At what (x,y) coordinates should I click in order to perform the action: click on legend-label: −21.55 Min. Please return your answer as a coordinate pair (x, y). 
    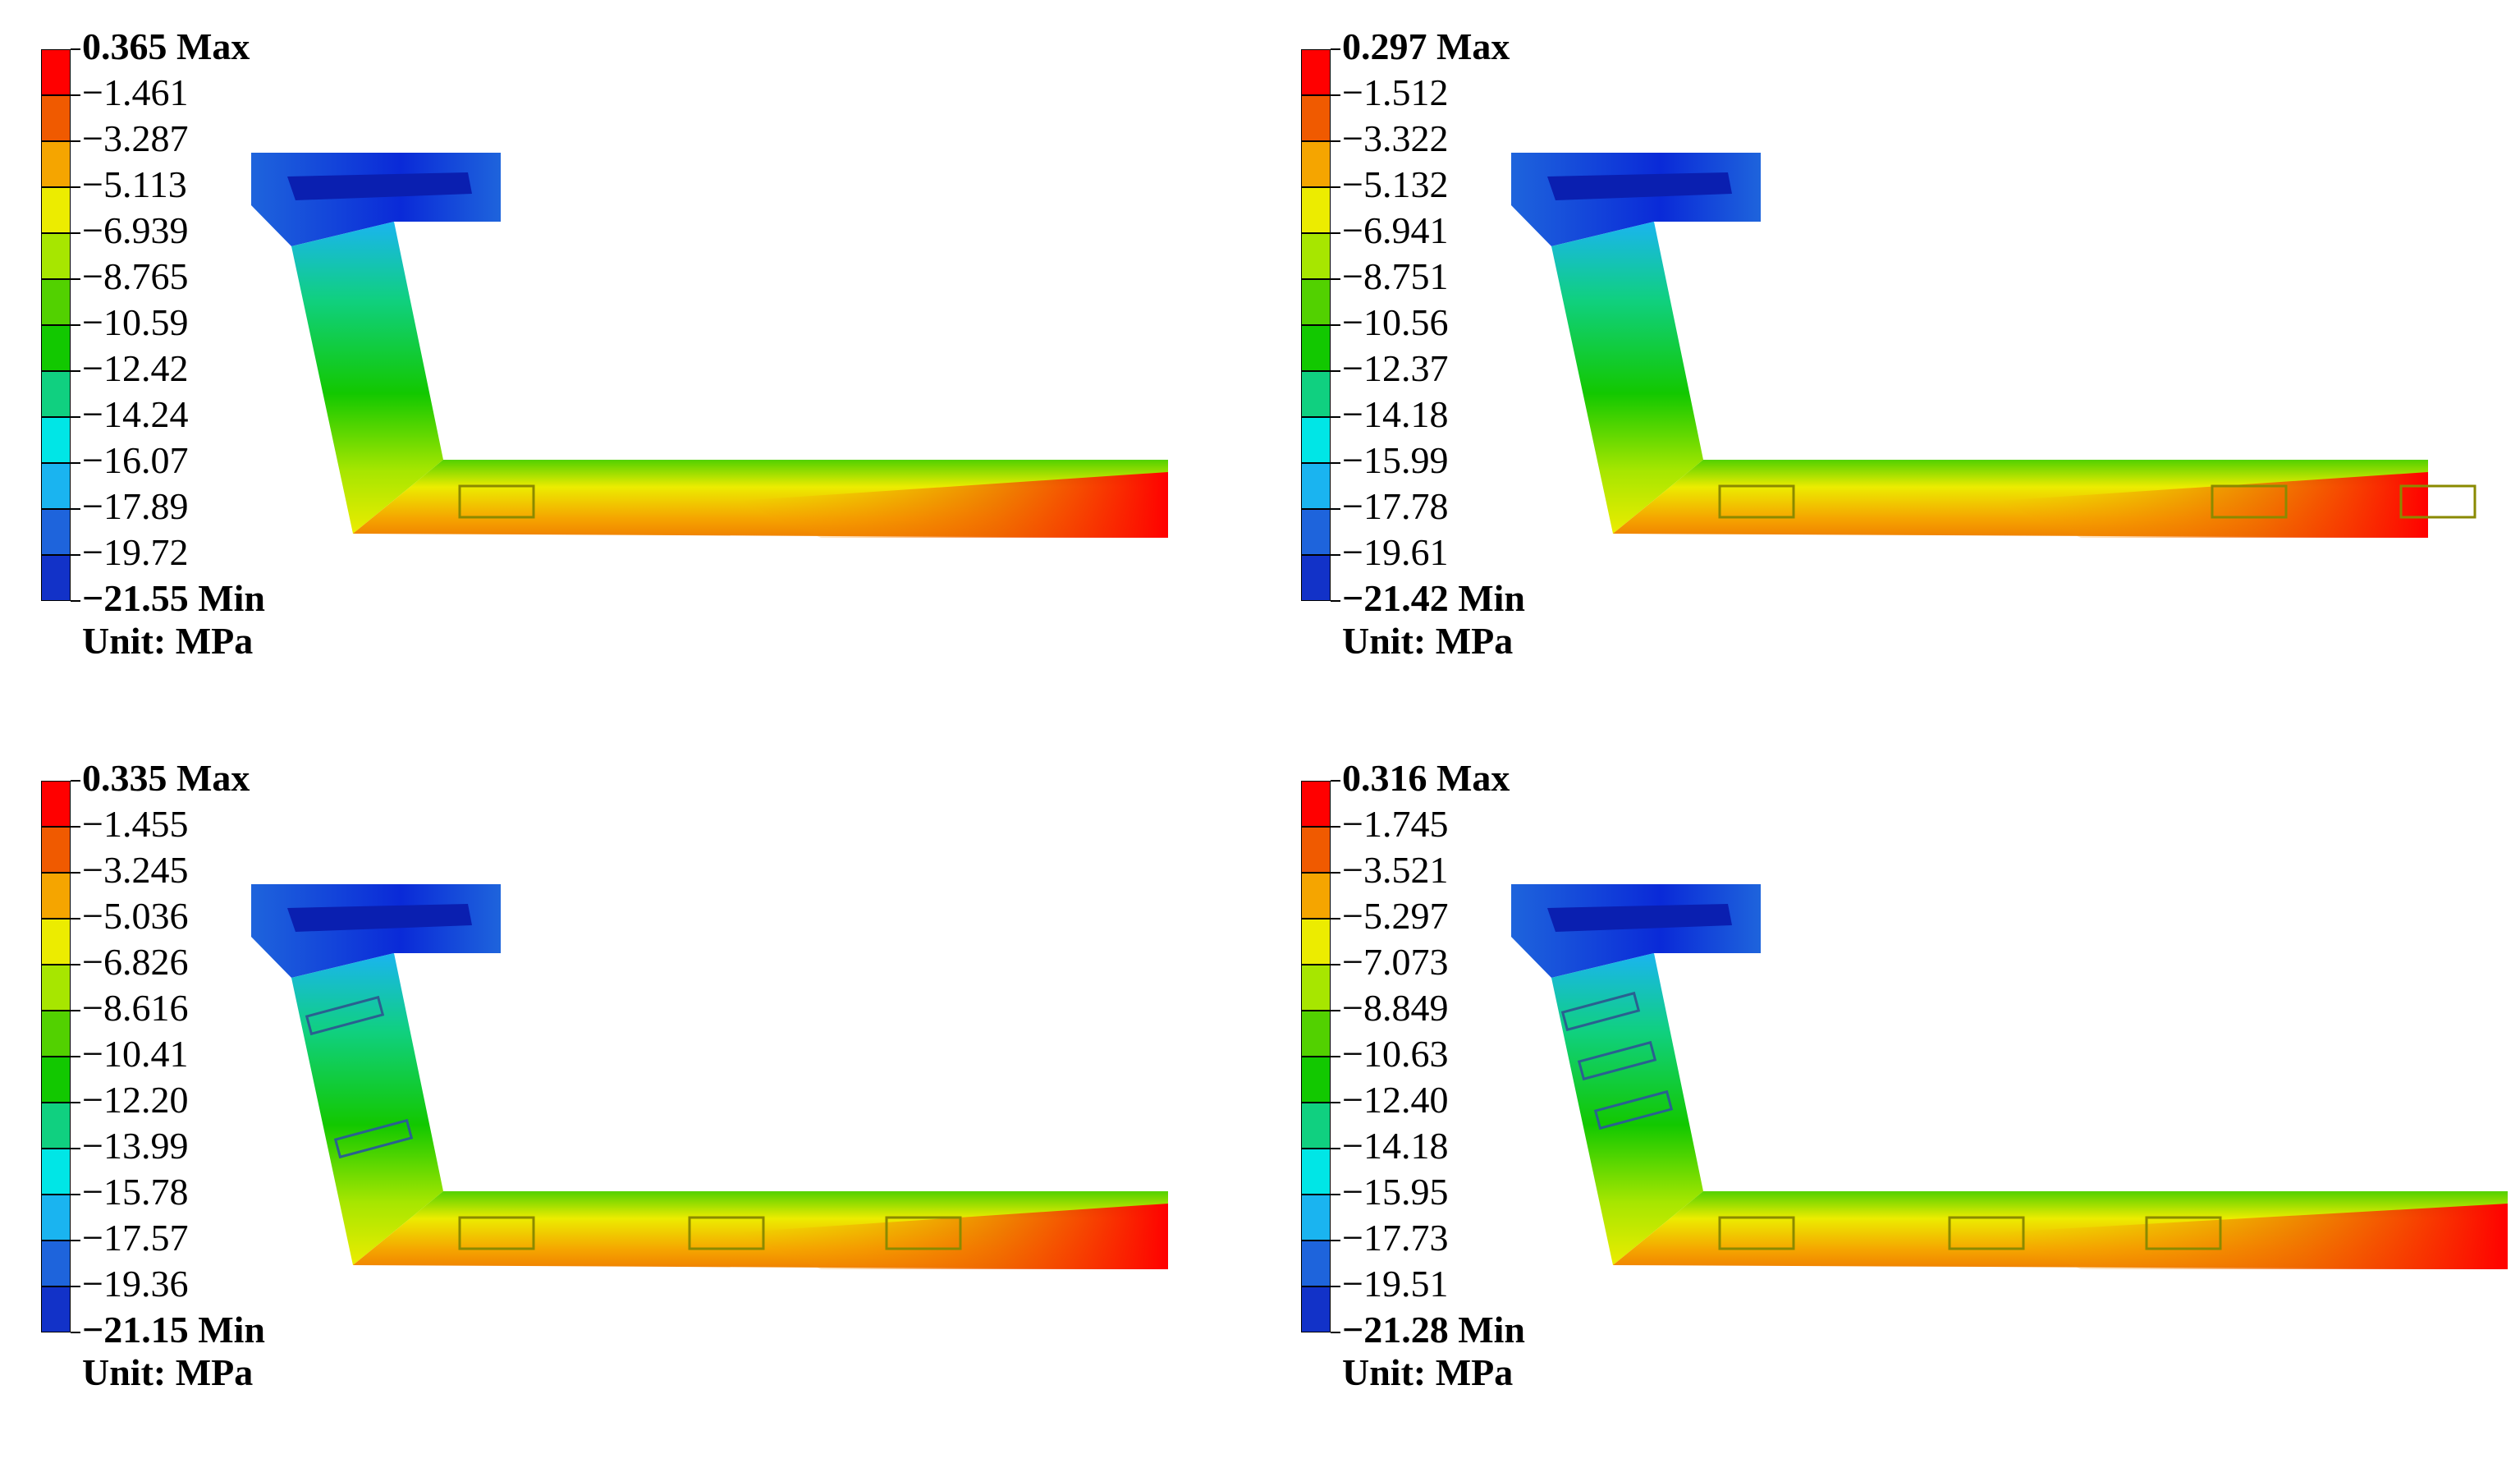
    Looking at the image, I should click on (173, 598).